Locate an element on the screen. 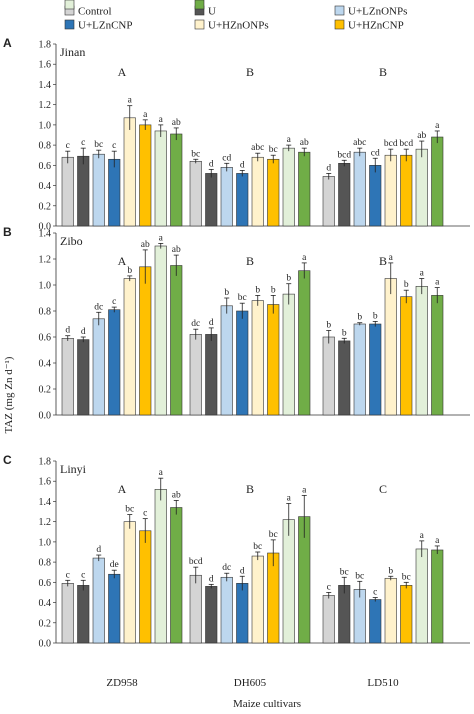  y-tick-label: 1.8 is located at coordinates (45, 462).